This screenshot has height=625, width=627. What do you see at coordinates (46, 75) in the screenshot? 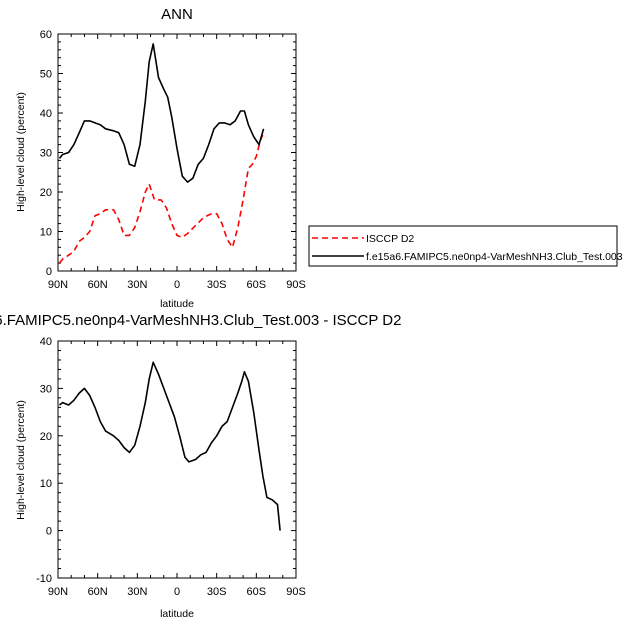
I see `y-tick-label: 50` at bounding box center [46, 75].